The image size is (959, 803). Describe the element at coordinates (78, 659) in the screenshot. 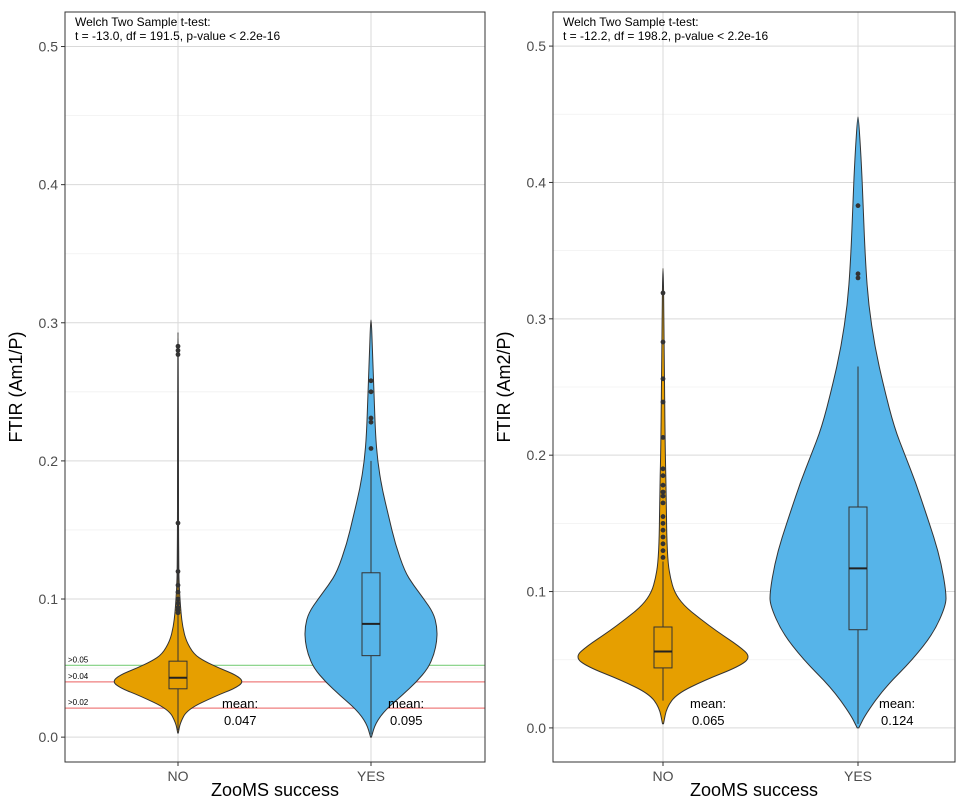

I see `threshold-label: >0.05` at that location.